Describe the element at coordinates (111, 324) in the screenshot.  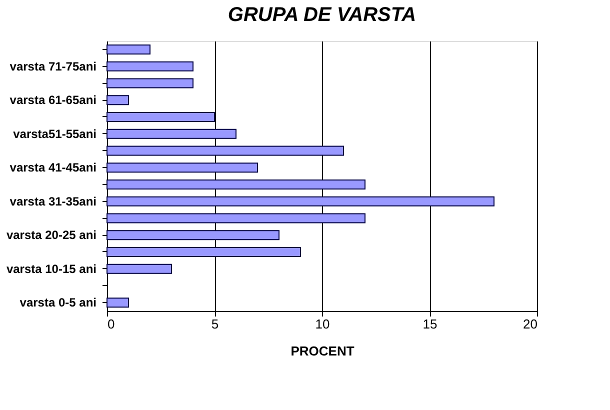
I see `x-tick-label: 0` at that location.